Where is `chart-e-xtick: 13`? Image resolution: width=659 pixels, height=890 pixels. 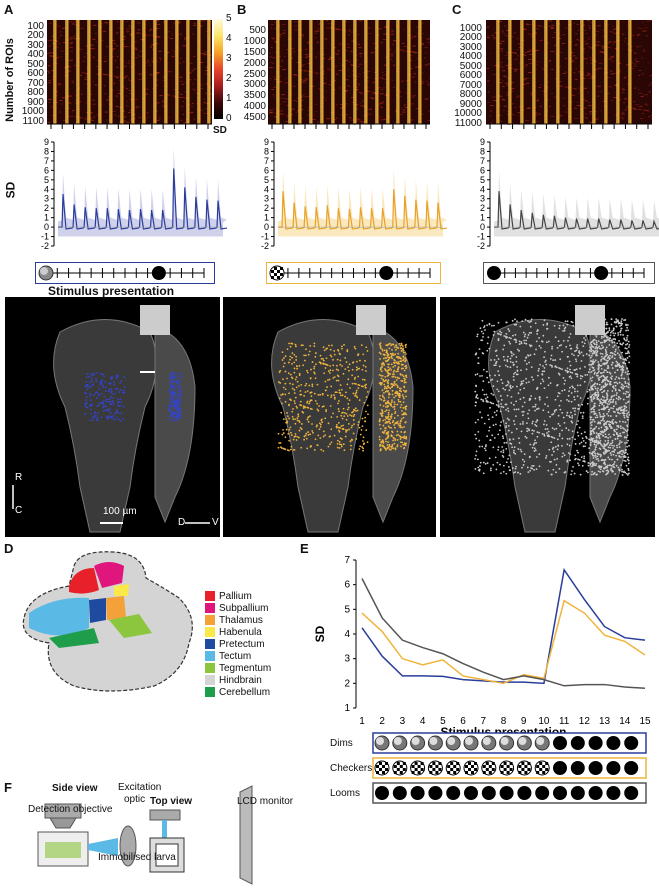
chart-e-xtick: 13 is located at coordinates (605, 721).